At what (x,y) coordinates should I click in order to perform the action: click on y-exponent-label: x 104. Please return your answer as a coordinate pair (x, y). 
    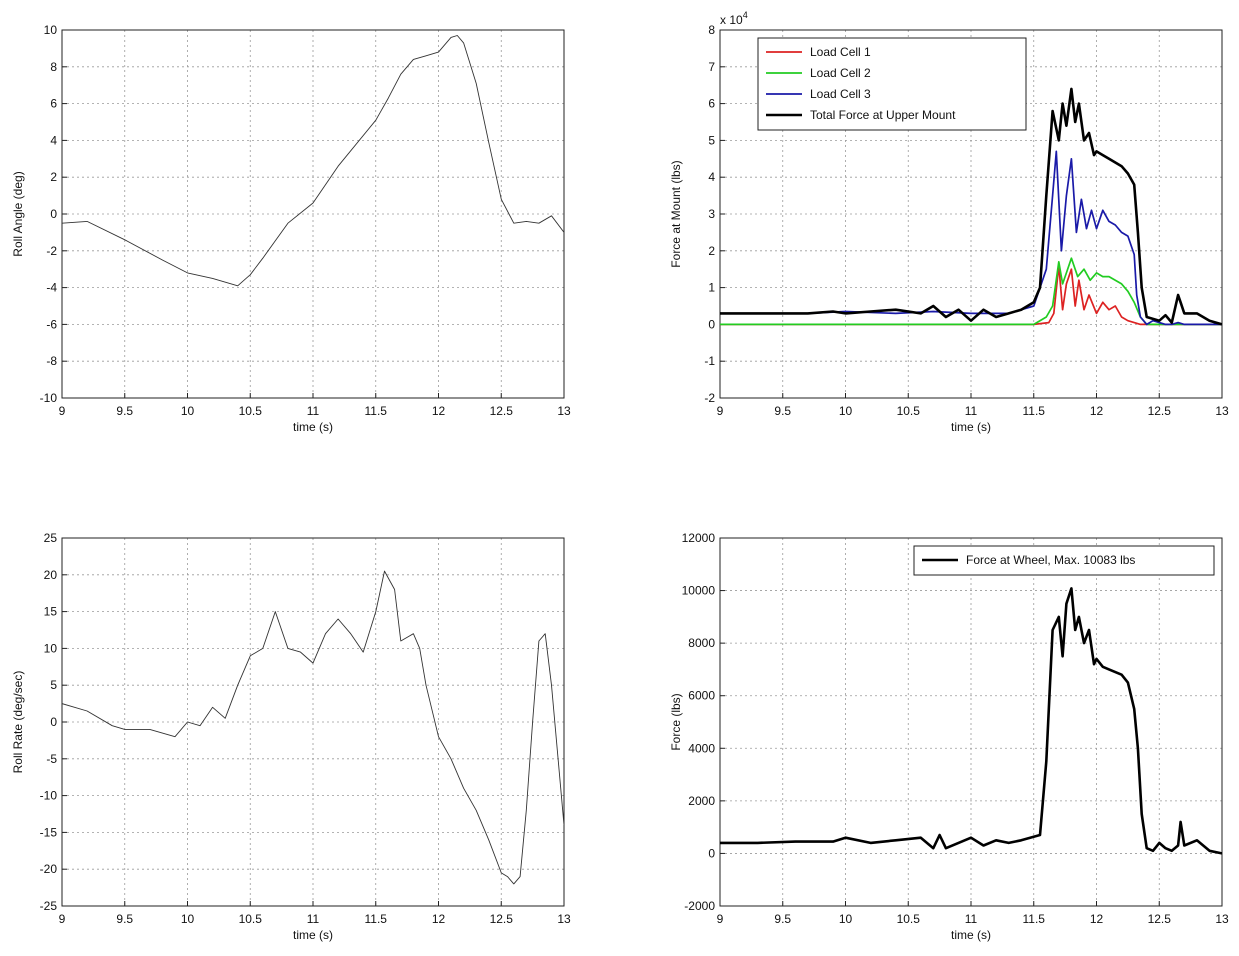
    Looking at the image, I should click on (734, 18).